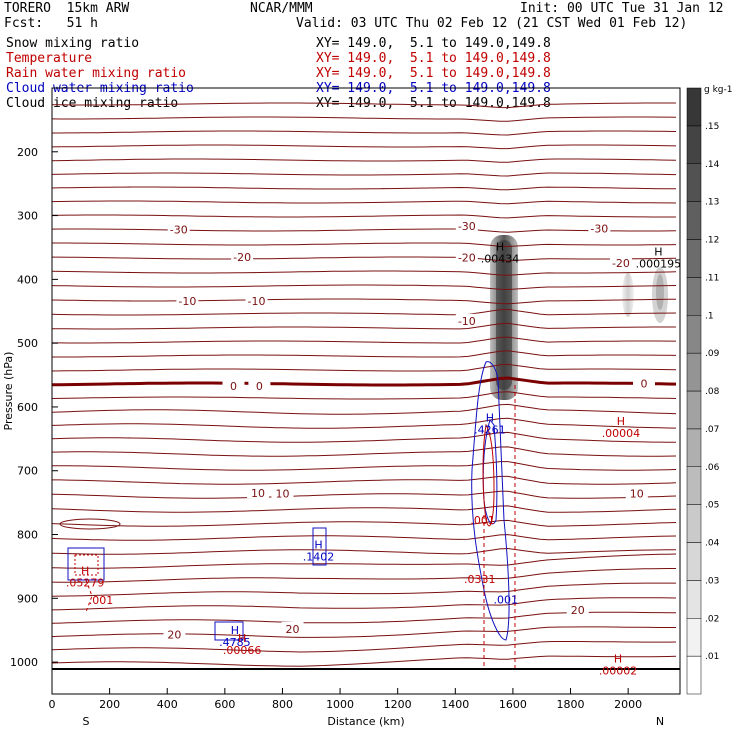  What do you see at coordinates (167, 704) in the screenshot?
I see `x-tick-label: 400` at bounding box center [167, 704].